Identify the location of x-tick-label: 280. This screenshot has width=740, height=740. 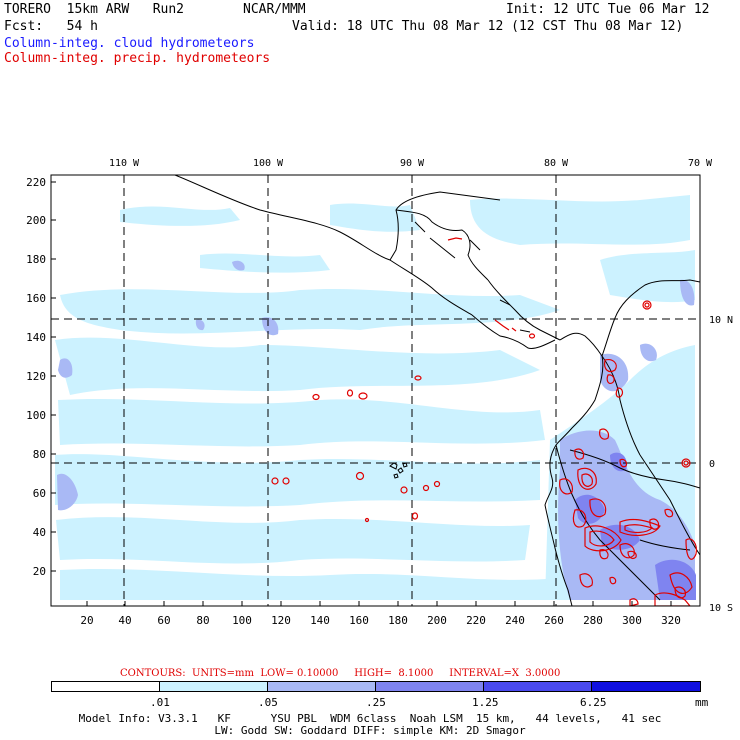
(593, 620).